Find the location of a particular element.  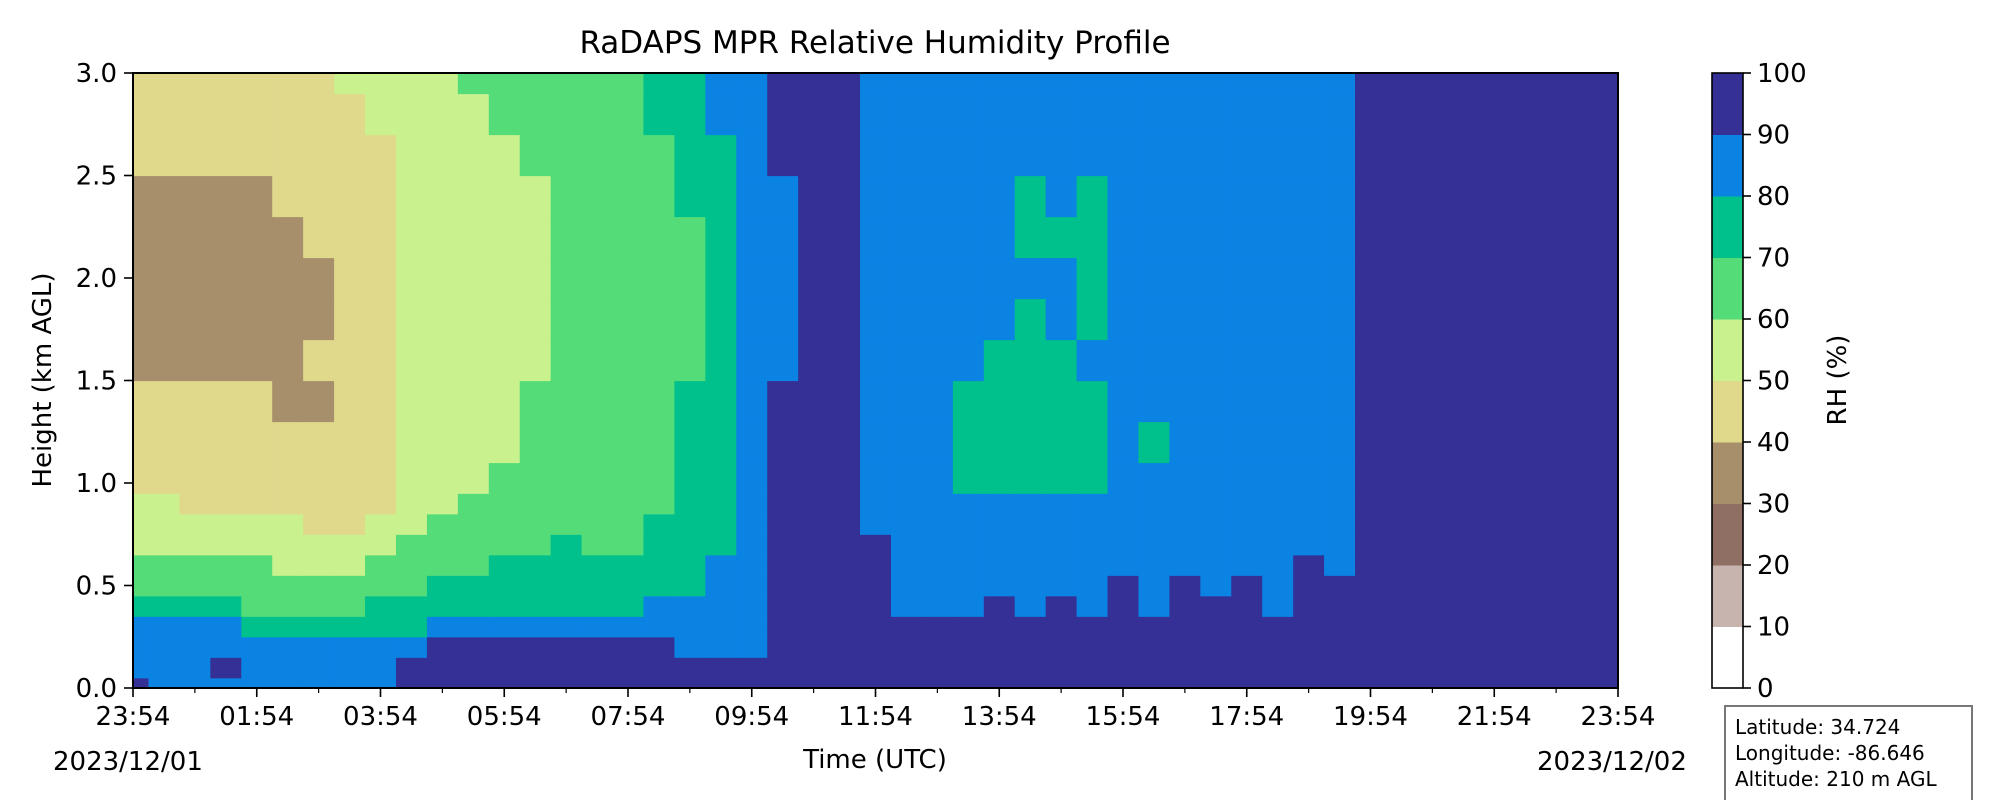

y-tick-label: 3.0 is located at coordinates (96, 74).